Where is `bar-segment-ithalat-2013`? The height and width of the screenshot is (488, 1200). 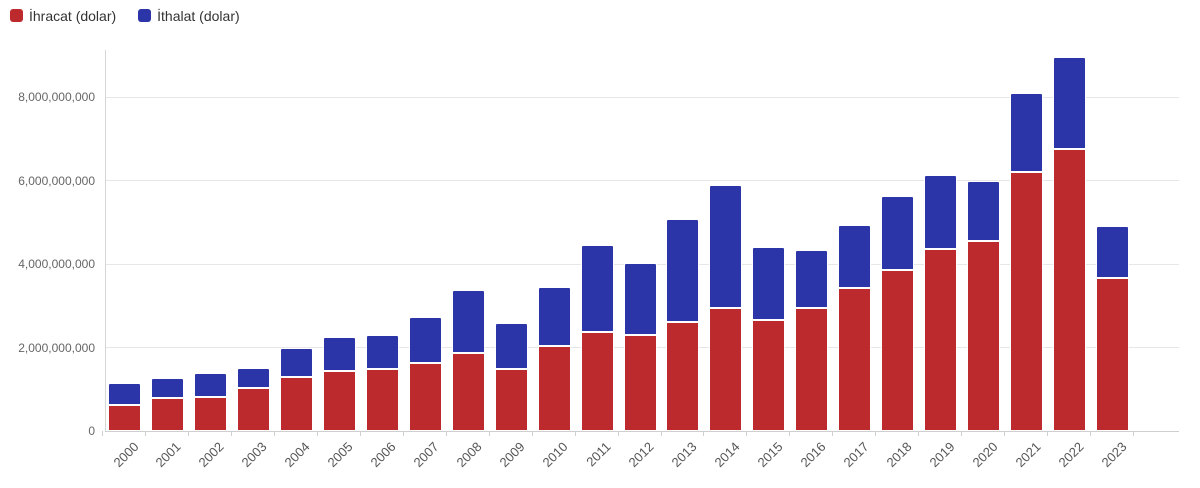
bar-segment-ithalat-2013 is located at coordinates (683, 270).